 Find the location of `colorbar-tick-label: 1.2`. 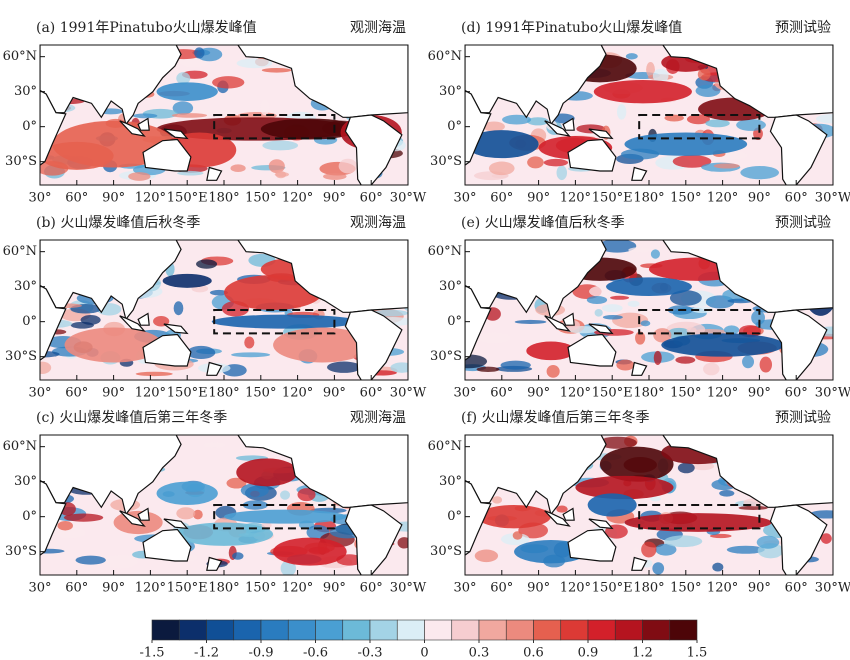

colorbar-tick-label: 1.2 is located at coordinates (642, 653).